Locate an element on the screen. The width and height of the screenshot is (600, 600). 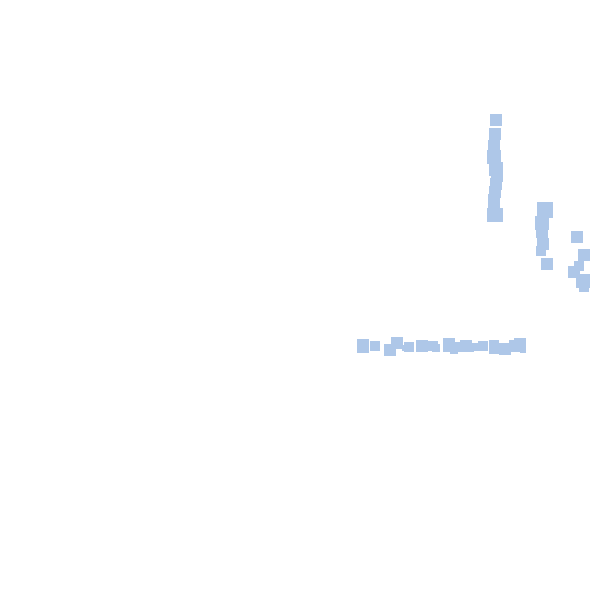
horizontal-stroke-marks is located at coordinates (441, 346).